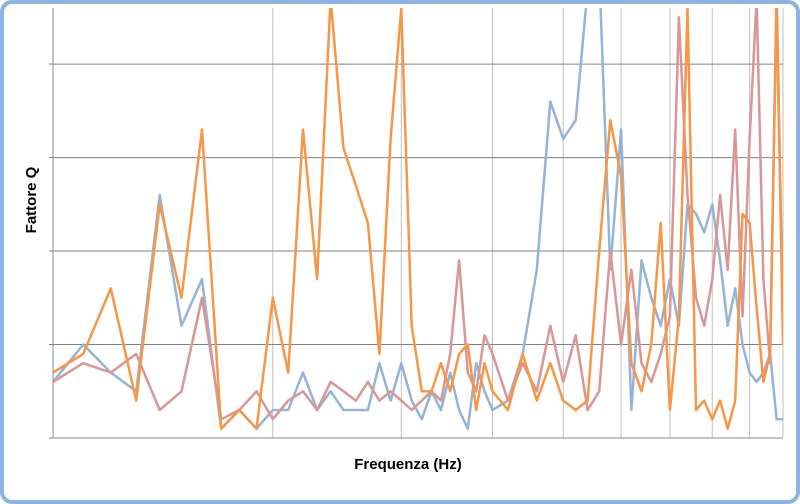 The image size is (800, 504). I want to click on y-axis-label: Fattore Q, so click(31, 199).